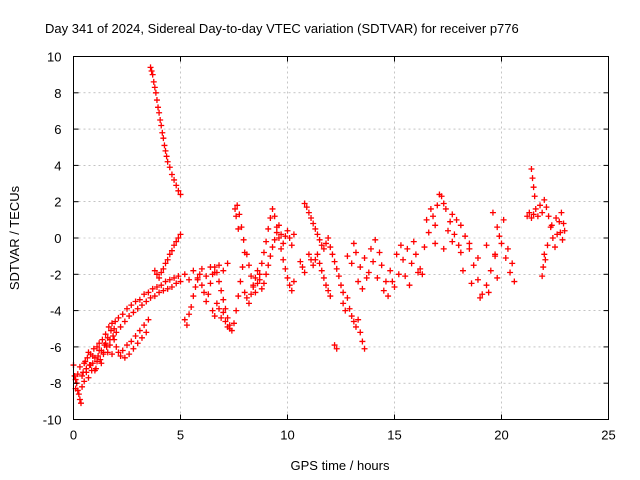  What do you see at coordinates (56, 311) in the screenshot?
I see `y-tick-label: -4` at bounding box center [56, 311].